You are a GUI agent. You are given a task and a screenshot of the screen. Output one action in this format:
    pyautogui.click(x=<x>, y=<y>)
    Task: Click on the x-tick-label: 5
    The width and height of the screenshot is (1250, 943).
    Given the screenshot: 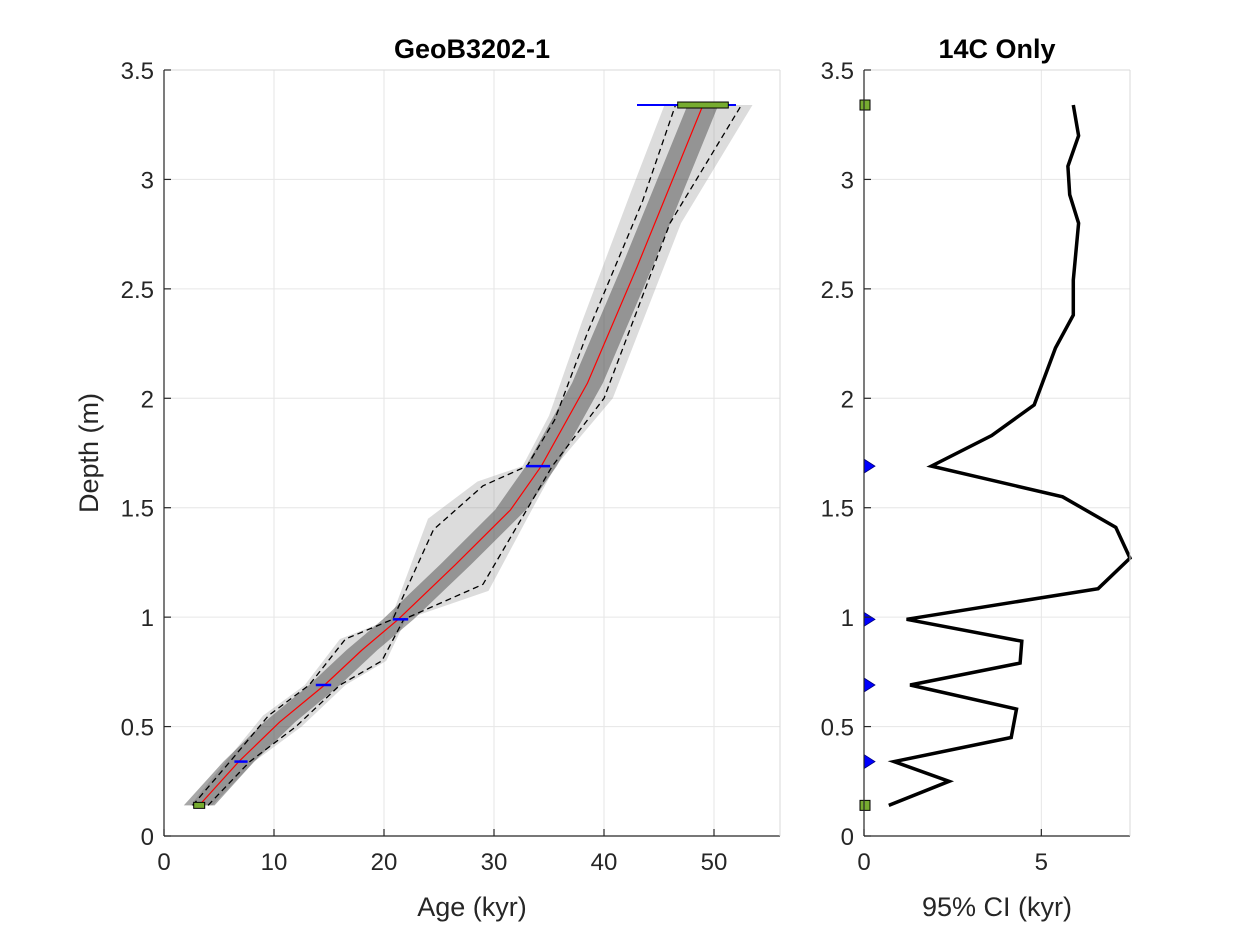 What is the action you would take?
    pyautogui.click(x=1041, y=862)
    